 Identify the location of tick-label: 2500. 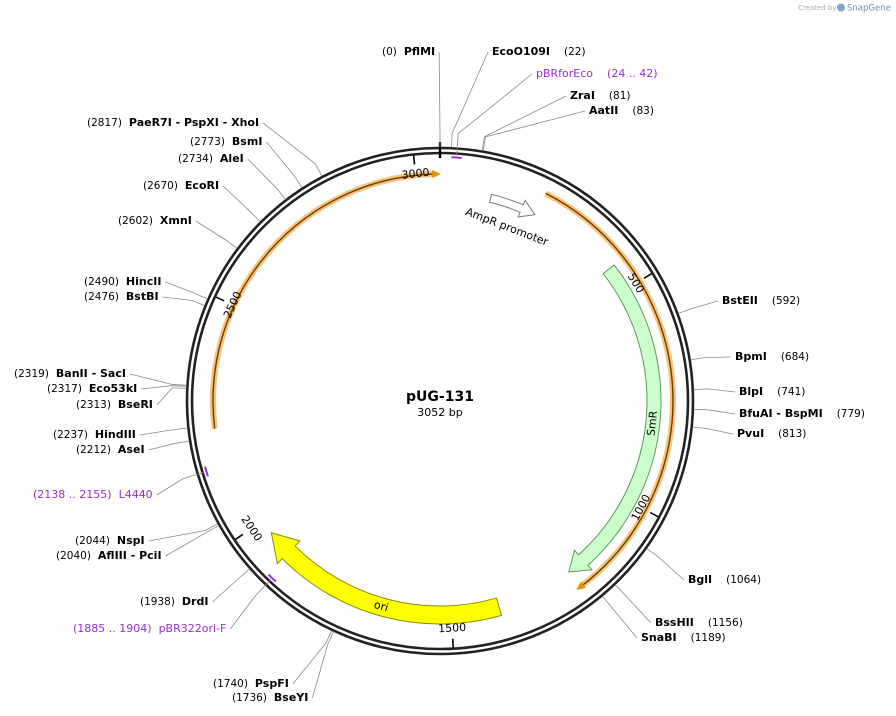
(233, 304).